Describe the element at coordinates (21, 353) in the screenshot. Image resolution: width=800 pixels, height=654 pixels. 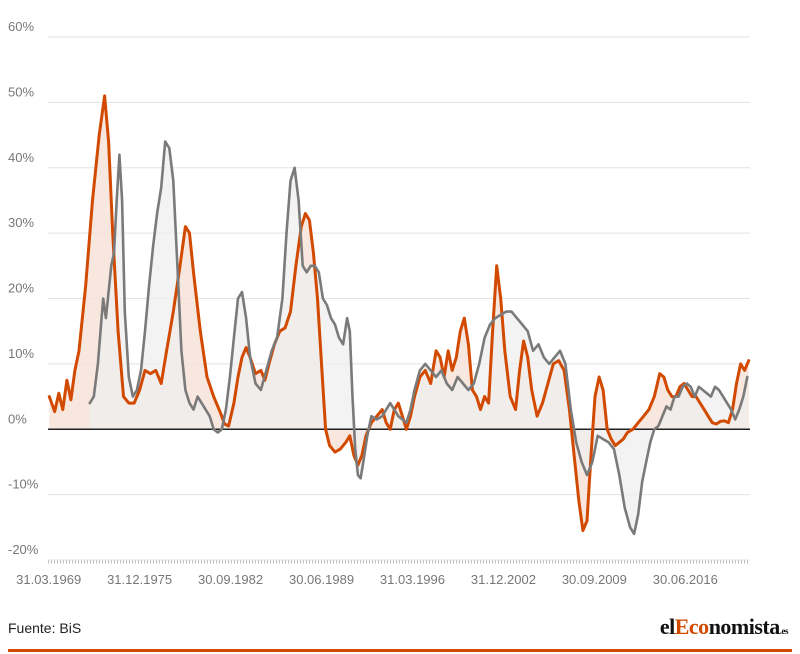
I see `y-tick-label: 10%` at that location.